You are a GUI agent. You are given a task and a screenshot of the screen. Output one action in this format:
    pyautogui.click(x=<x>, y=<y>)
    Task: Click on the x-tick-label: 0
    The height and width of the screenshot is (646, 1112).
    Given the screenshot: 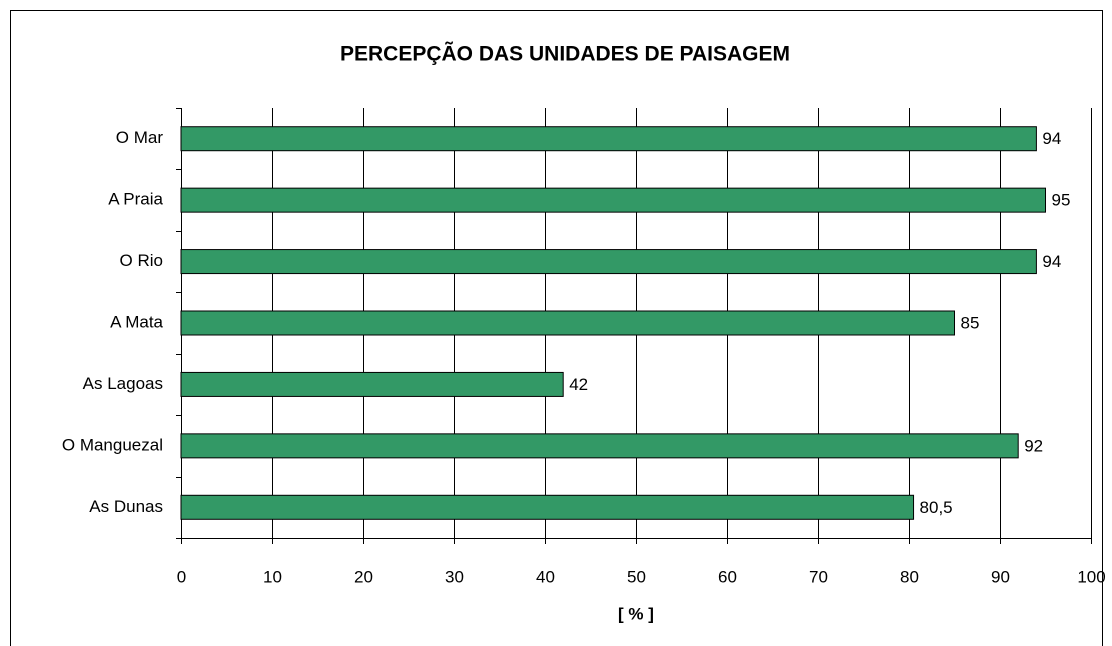 What is the action you would take?
    pyautogui.click(x=181, y=576)
    